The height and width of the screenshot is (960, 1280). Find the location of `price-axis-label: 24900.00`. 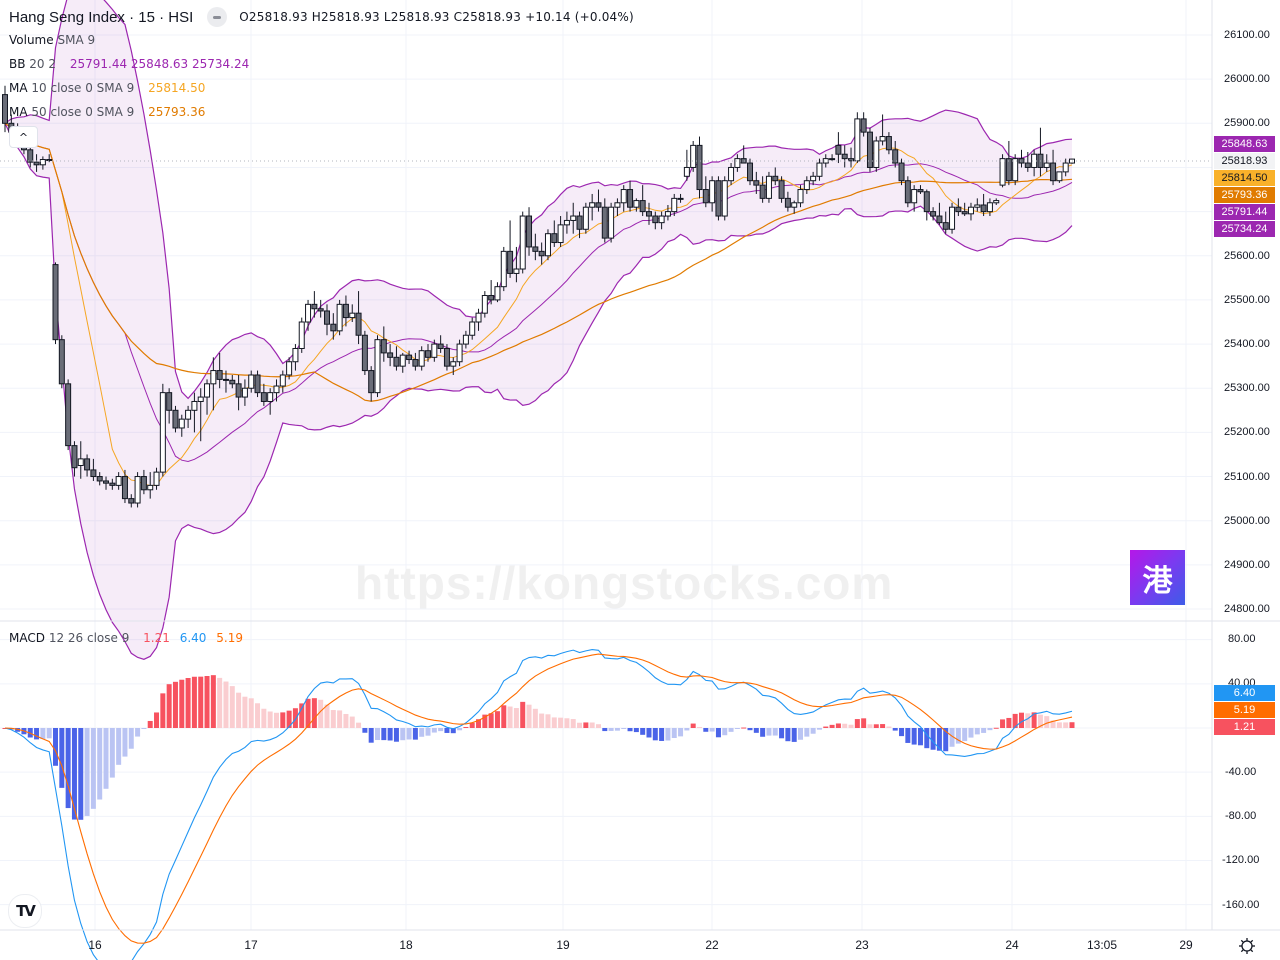

price-axis-label: 24900.00 is located at coordinates (1247, 565).